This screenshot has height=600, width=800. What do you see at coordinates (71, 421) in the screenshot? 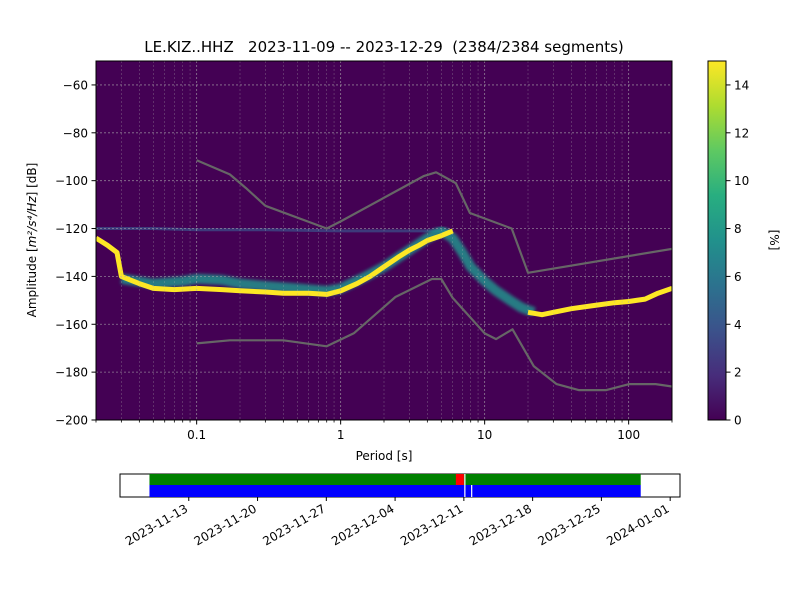
I see `y-tick-label: −200` at bounding box center [71, 421].